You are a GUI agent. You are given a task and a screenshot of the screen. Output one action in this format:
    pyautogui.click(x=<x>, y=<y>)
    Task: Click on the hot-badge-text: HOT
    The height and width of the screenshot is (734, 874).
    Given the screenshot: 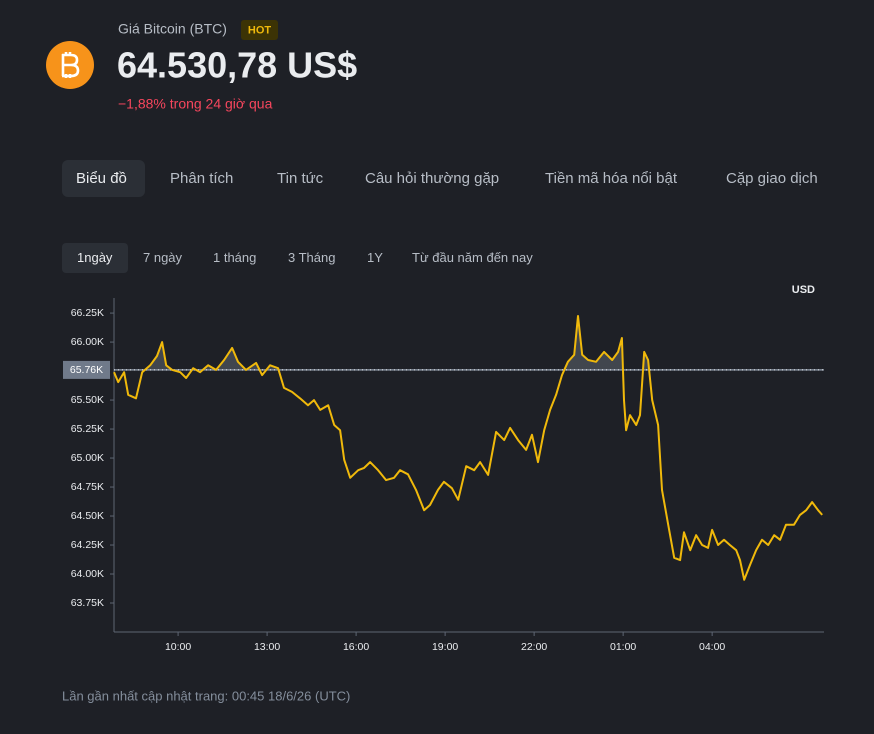 What is the action you would take?
    pyautogui.click(x=260, y=30)
    